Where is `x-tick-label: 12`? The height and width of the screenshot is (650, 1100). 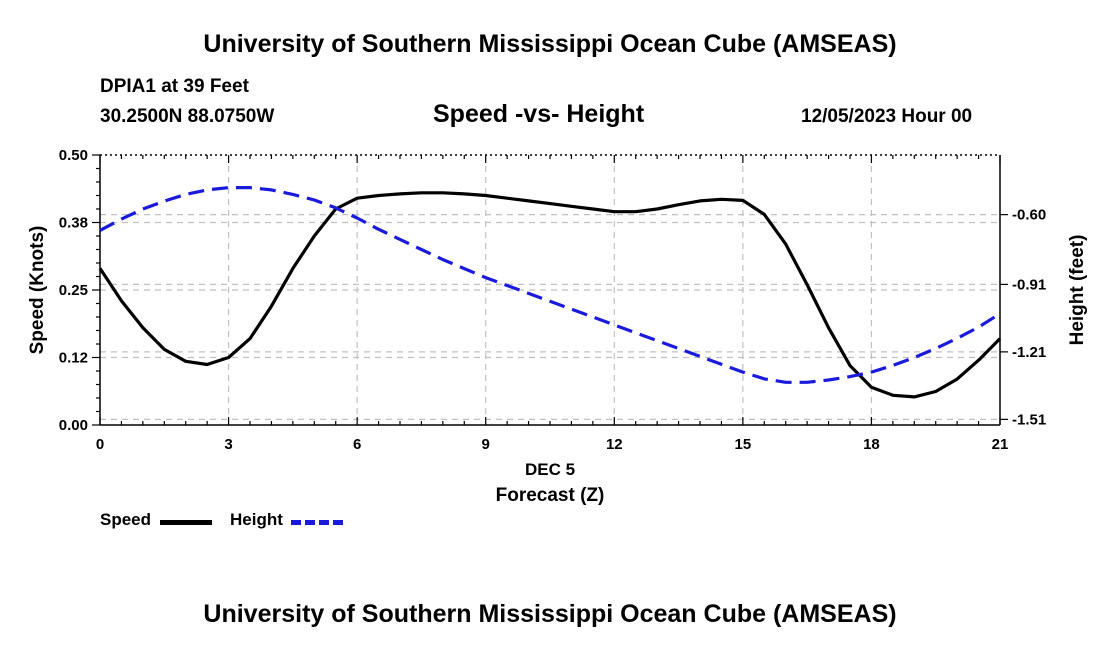 x-tick-label: 12 is located at coordinates (614, 444).